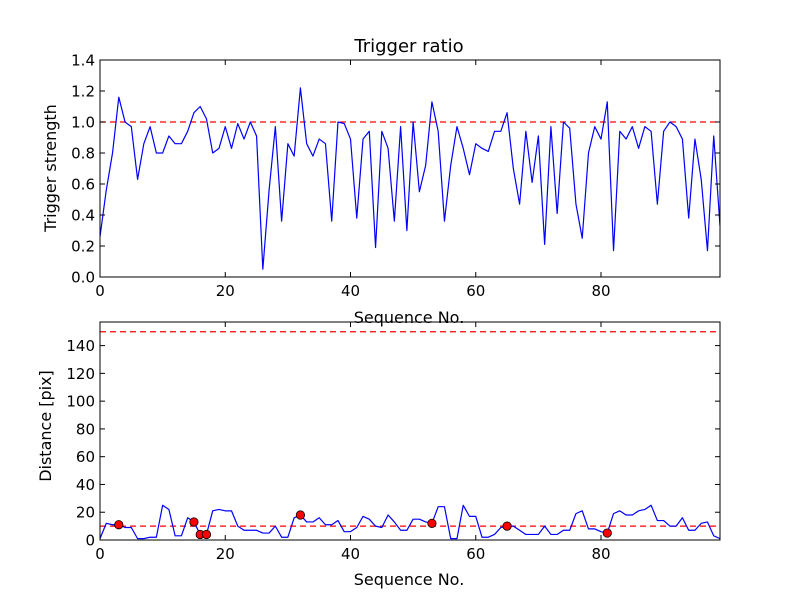  Describe the element at coordinates (350, 291) in the screenshot. I see `trigger-ratio-x-tick-label: 40` at that location.